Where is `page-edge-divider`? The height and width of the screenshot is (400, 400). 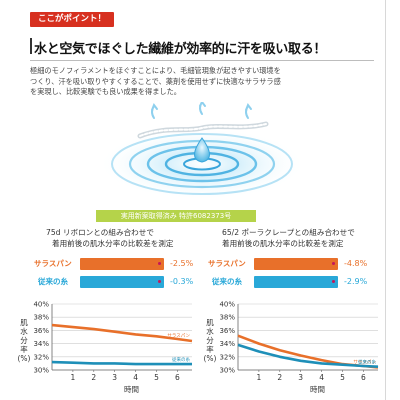 page-edge-divider is located at coordinates (385, 200).